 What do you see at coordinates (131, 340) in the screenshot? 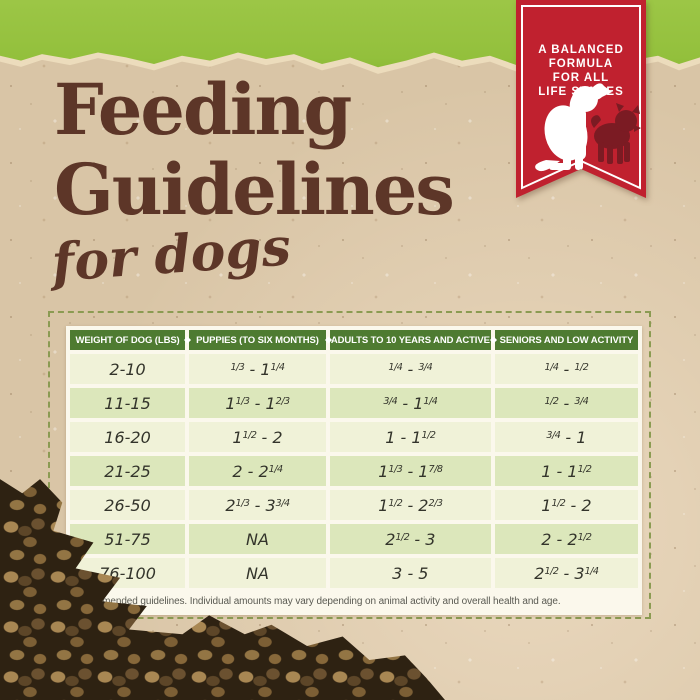
I see `column-header: WEIGHT OF DOG (LBS)` at bounding box center [131, 340].